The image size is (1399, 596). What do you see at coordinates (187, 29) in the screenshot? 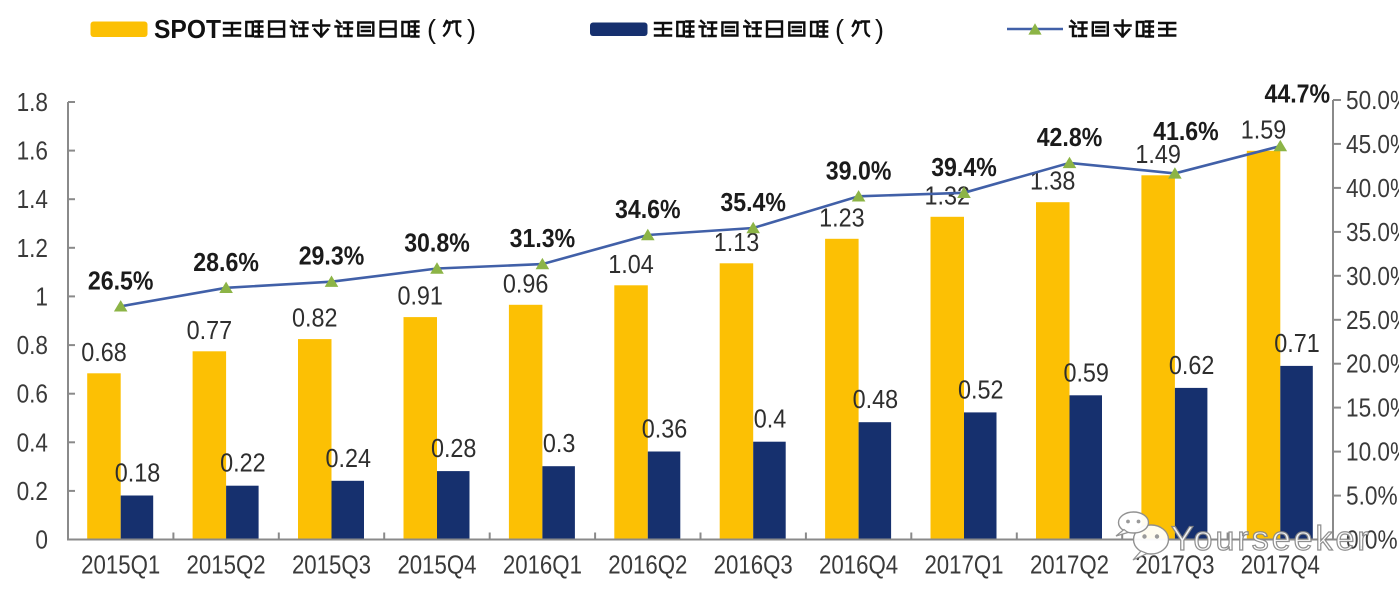
I see `svg-text: SPOT` at bounding box center [187, 29].